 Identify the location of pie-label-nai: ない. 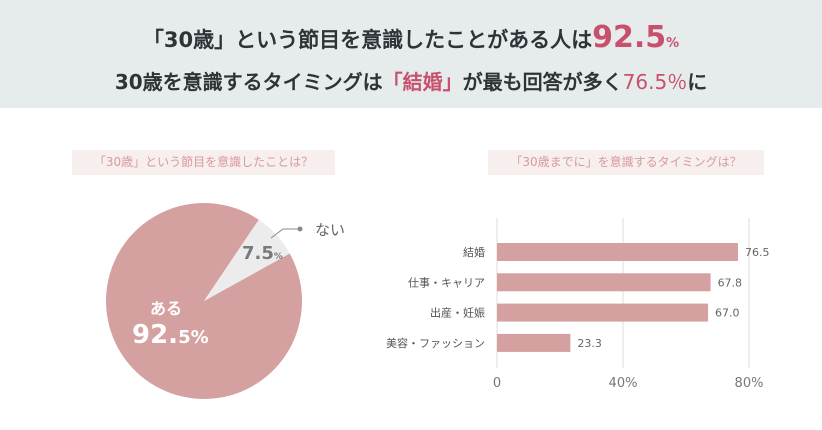
(330, 230).